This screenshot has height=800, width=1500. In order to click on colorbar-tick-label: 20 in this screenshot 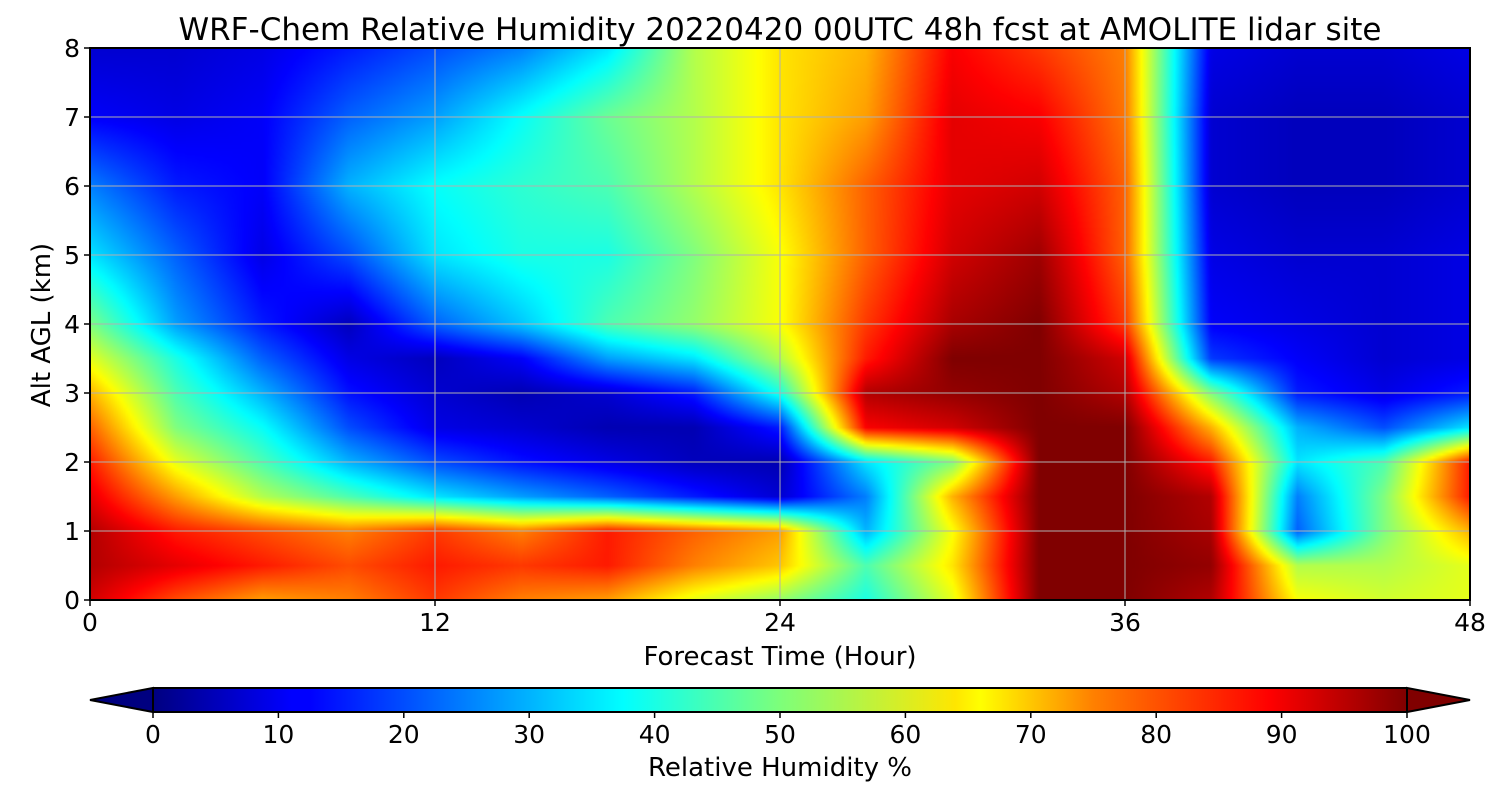, I will do `click(404, 734)`.